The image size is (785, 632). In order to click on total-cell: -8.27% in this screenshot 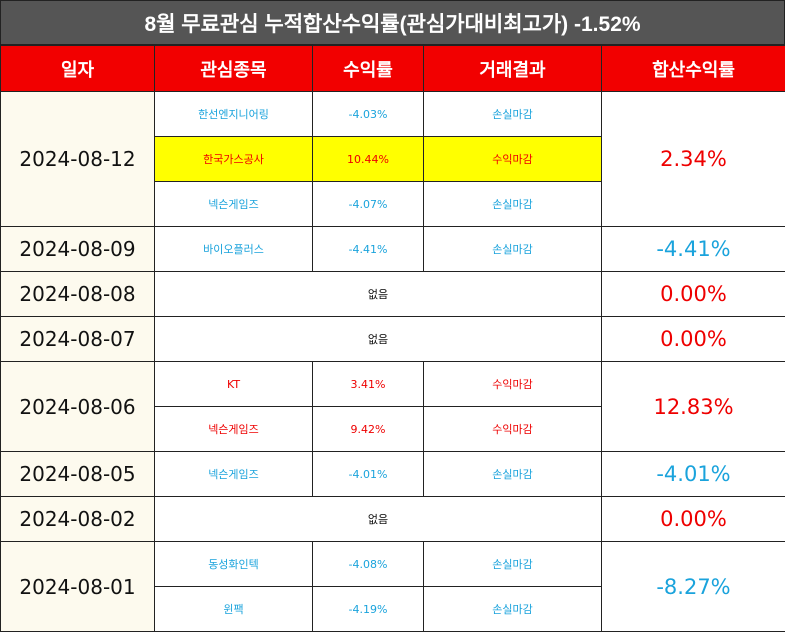, I will do `click(693, 587)`.